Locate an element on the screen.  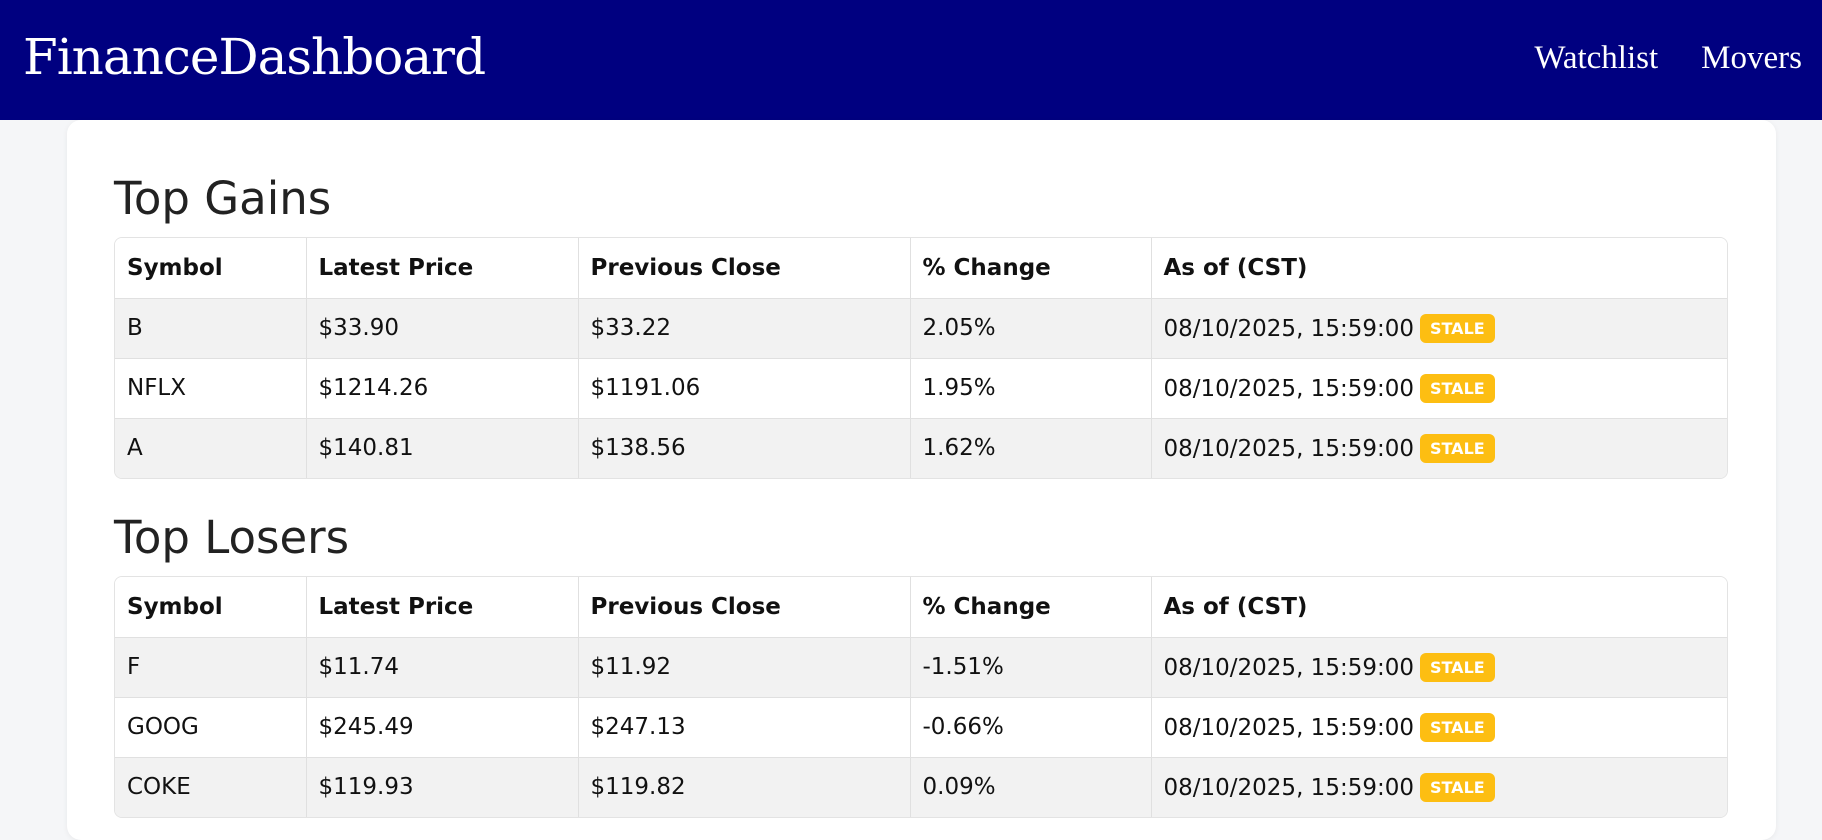
cell-latest-price: $140.81 is located at coordinates (442, 448).